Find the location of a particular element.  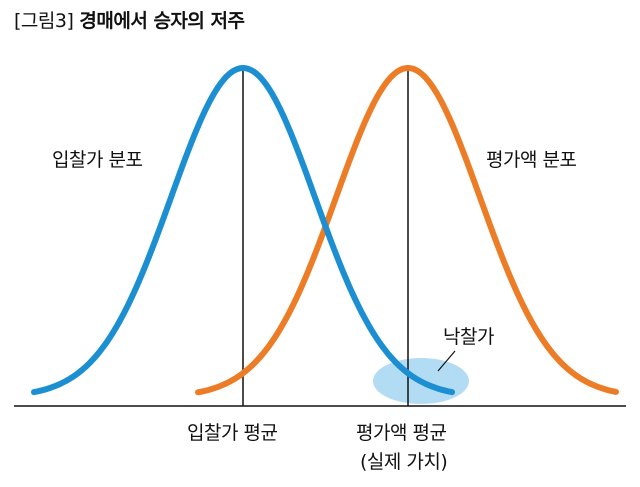

figure-title: [그림3] 경매에서 승자의 저주 is located at coordinates (129, 21).